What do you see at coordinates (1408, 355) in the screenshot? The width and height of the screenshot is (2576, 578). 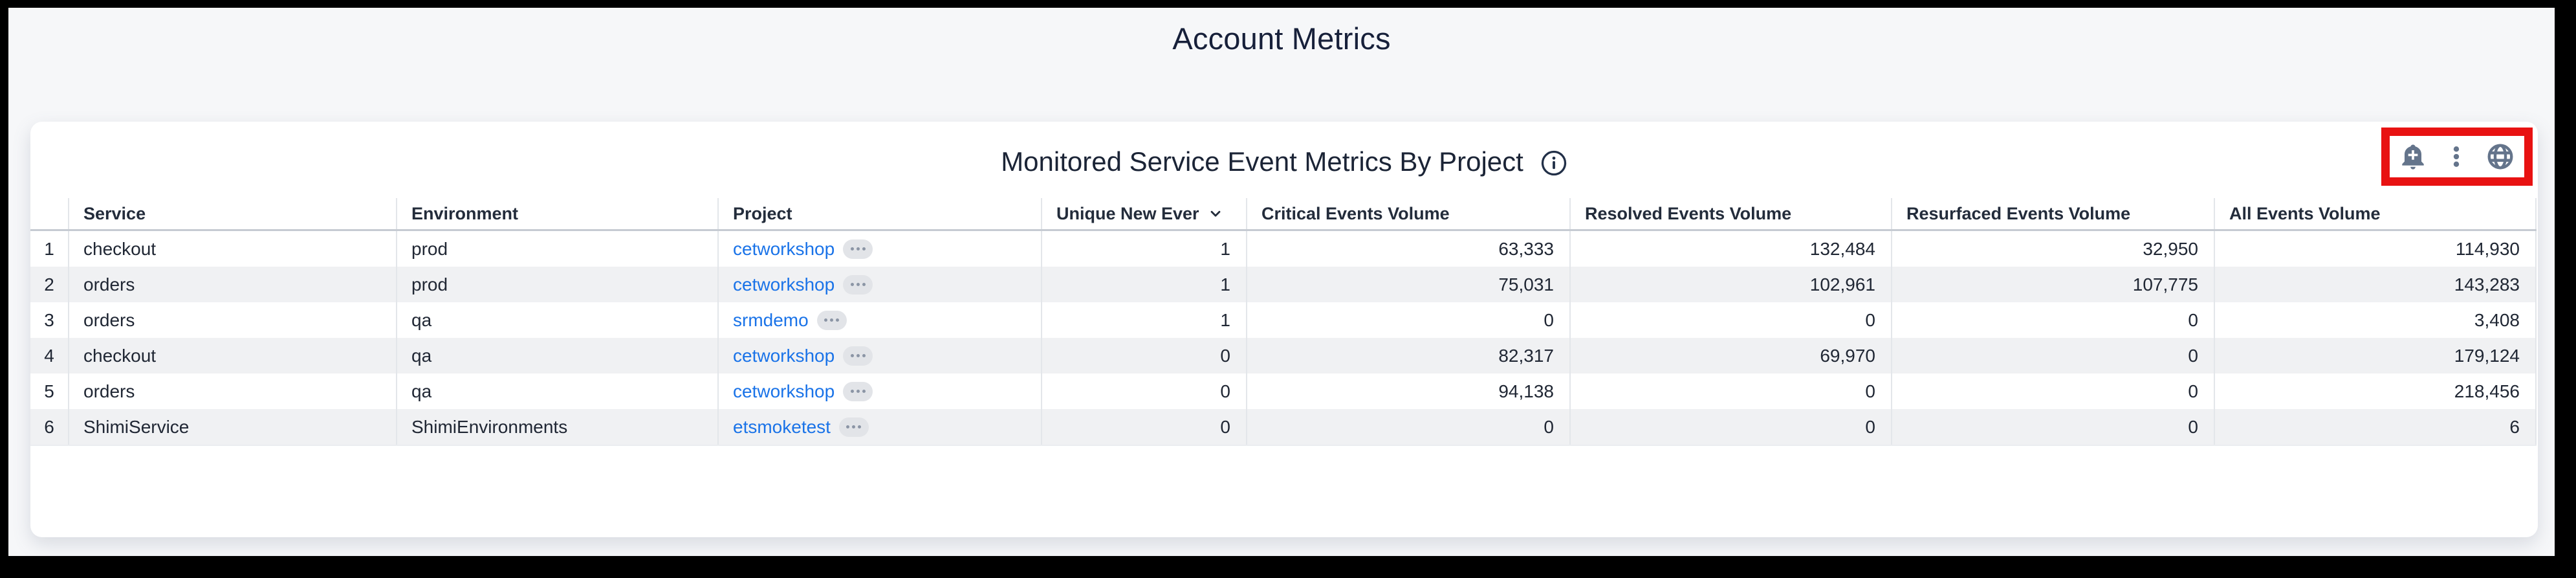 I see `cell-critical: 82,317` at bounding box center [1408, 355].